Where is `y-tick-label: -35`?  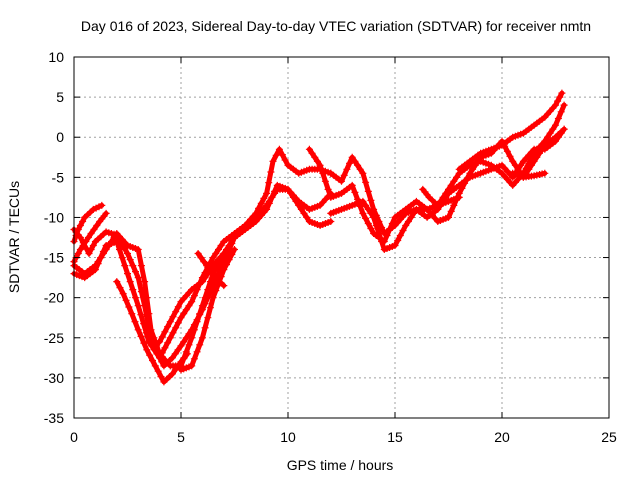
y-tick-label: -35 is located at coordinates (54, 418).